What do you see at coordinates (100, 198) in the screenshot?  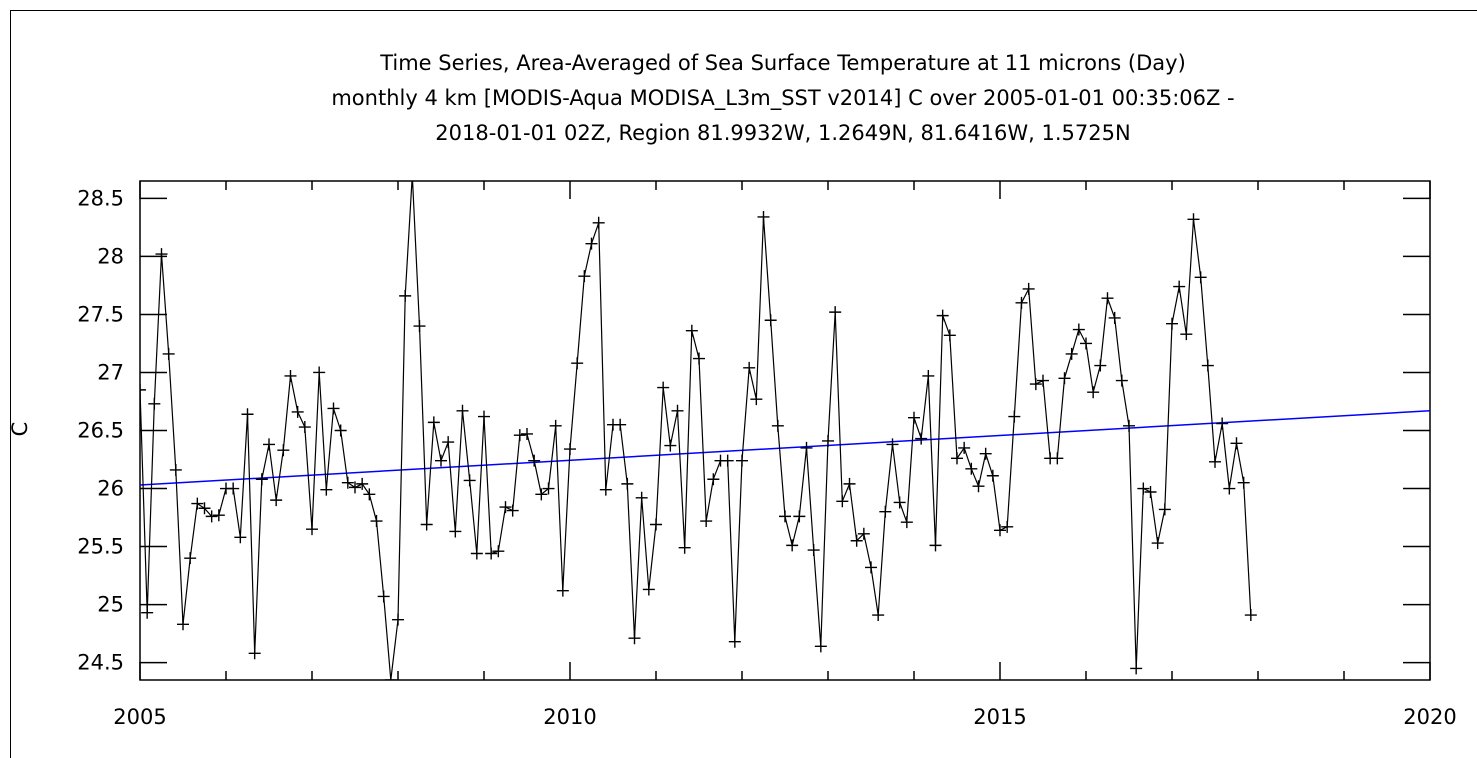 I see `y-tick-label: 28.5` at bounding box center [100, 198].